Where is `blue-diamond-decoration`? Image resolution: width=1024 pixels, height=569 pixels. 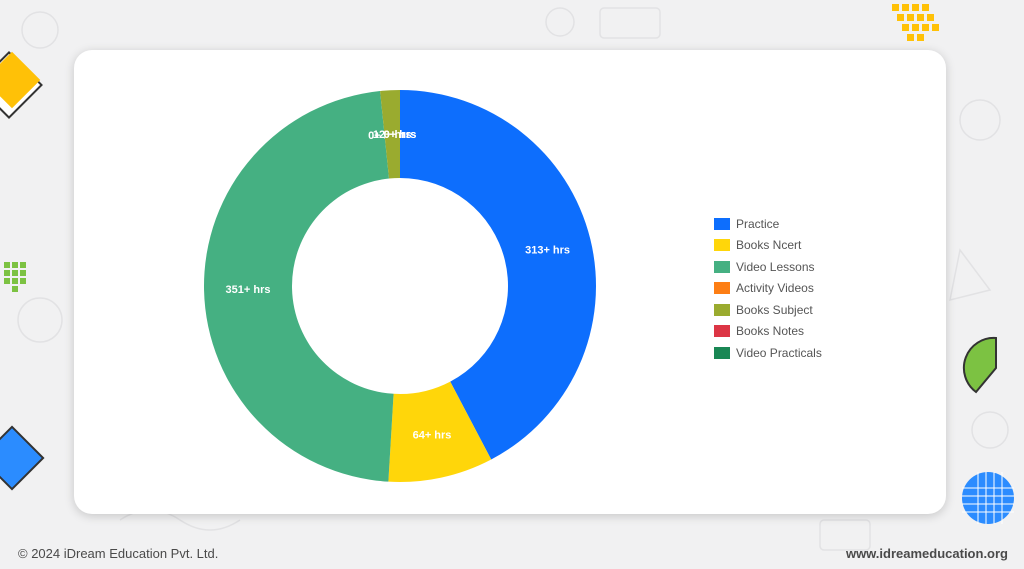
blue-diamond-decoration is located at coordinates (22, 458).